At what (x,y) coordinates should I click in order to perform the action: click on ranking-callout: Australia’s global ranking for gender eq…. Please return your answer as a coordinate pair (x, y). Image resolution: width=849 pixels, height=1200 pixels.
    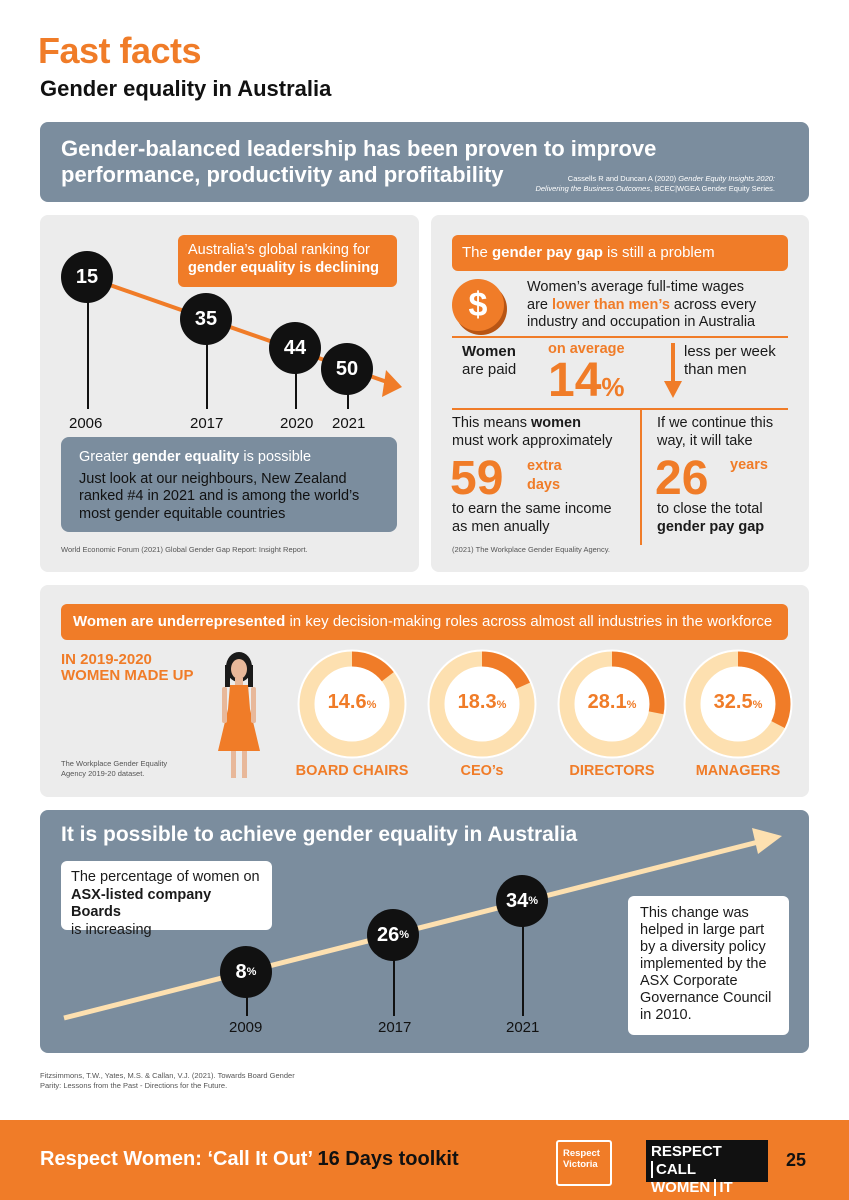
    Looking at the image, I should click on (287, 261).